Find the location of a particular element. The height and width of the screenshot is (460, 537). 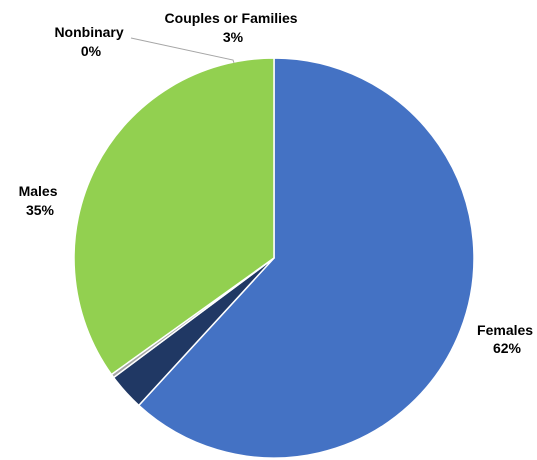

label-females: Females 62% is located at coordinates (507, 339).